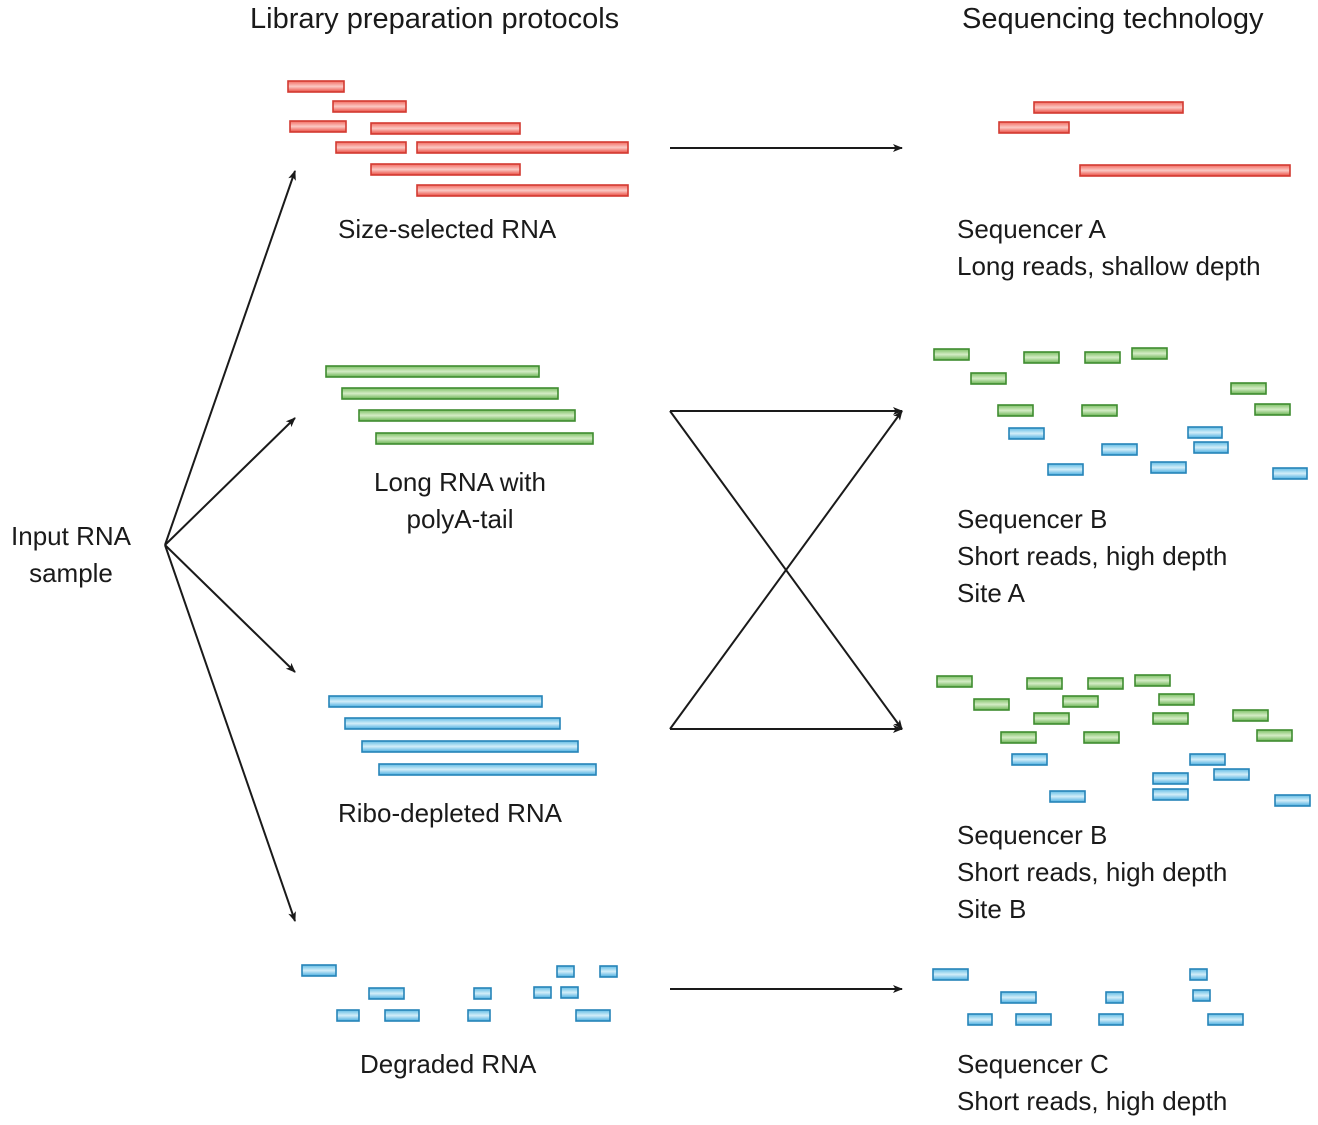 The image size is (1318, 1125). I want to click on long-polya-rna-fragments, so click(459, 405).